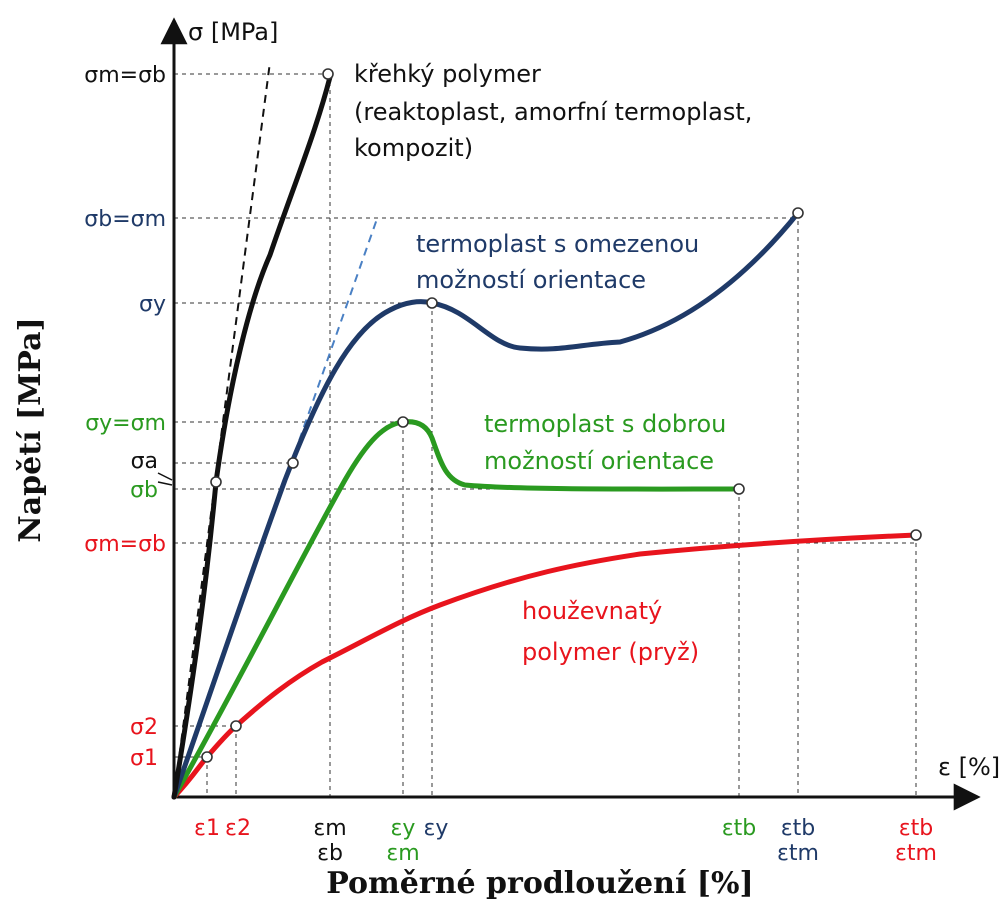 The image size is (1001, 909). What do you see at coordinates (216, 482) in the screenshot?
I see `marker-brittle-sigma-a` at bounding box center [216, 482].